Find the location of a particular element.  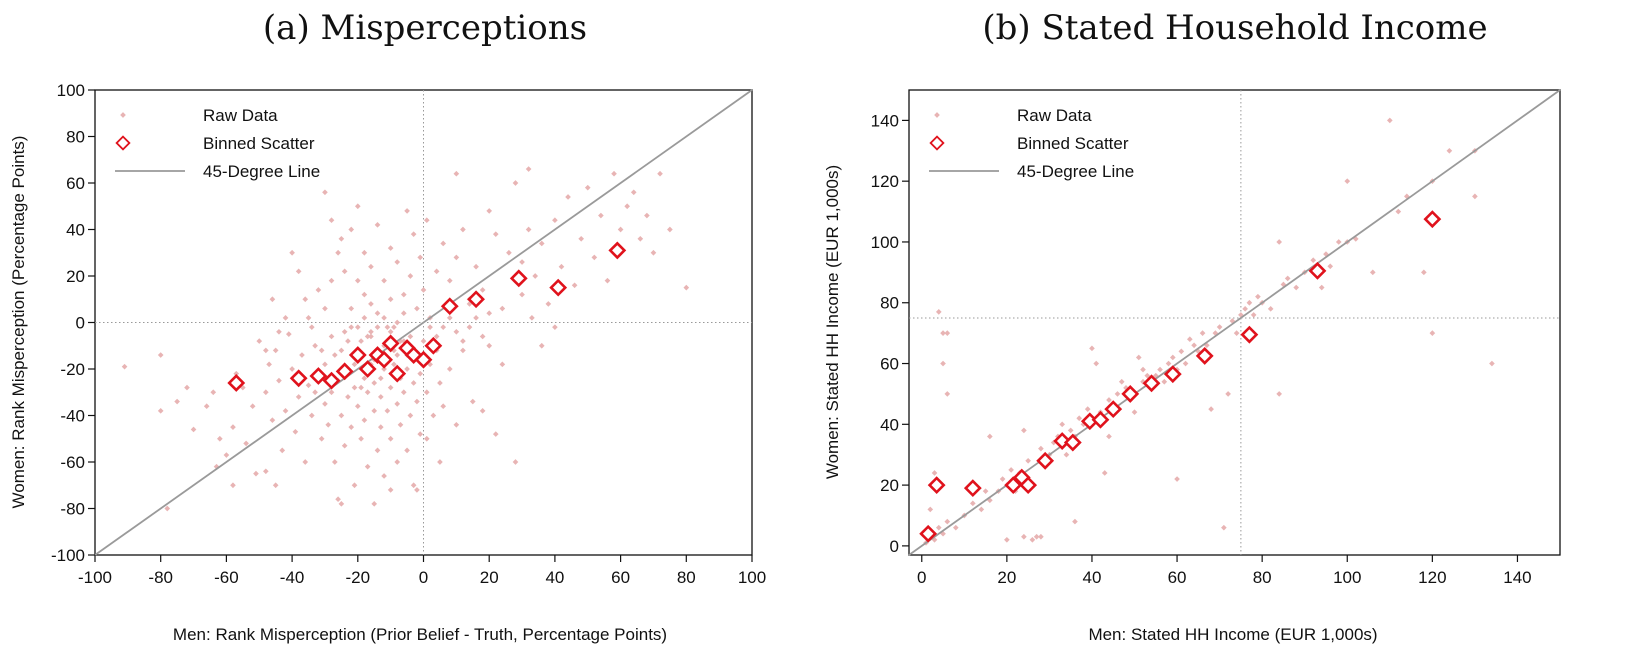

panel-a-x-tick-label: 0 is located at coordinates (423, 577).